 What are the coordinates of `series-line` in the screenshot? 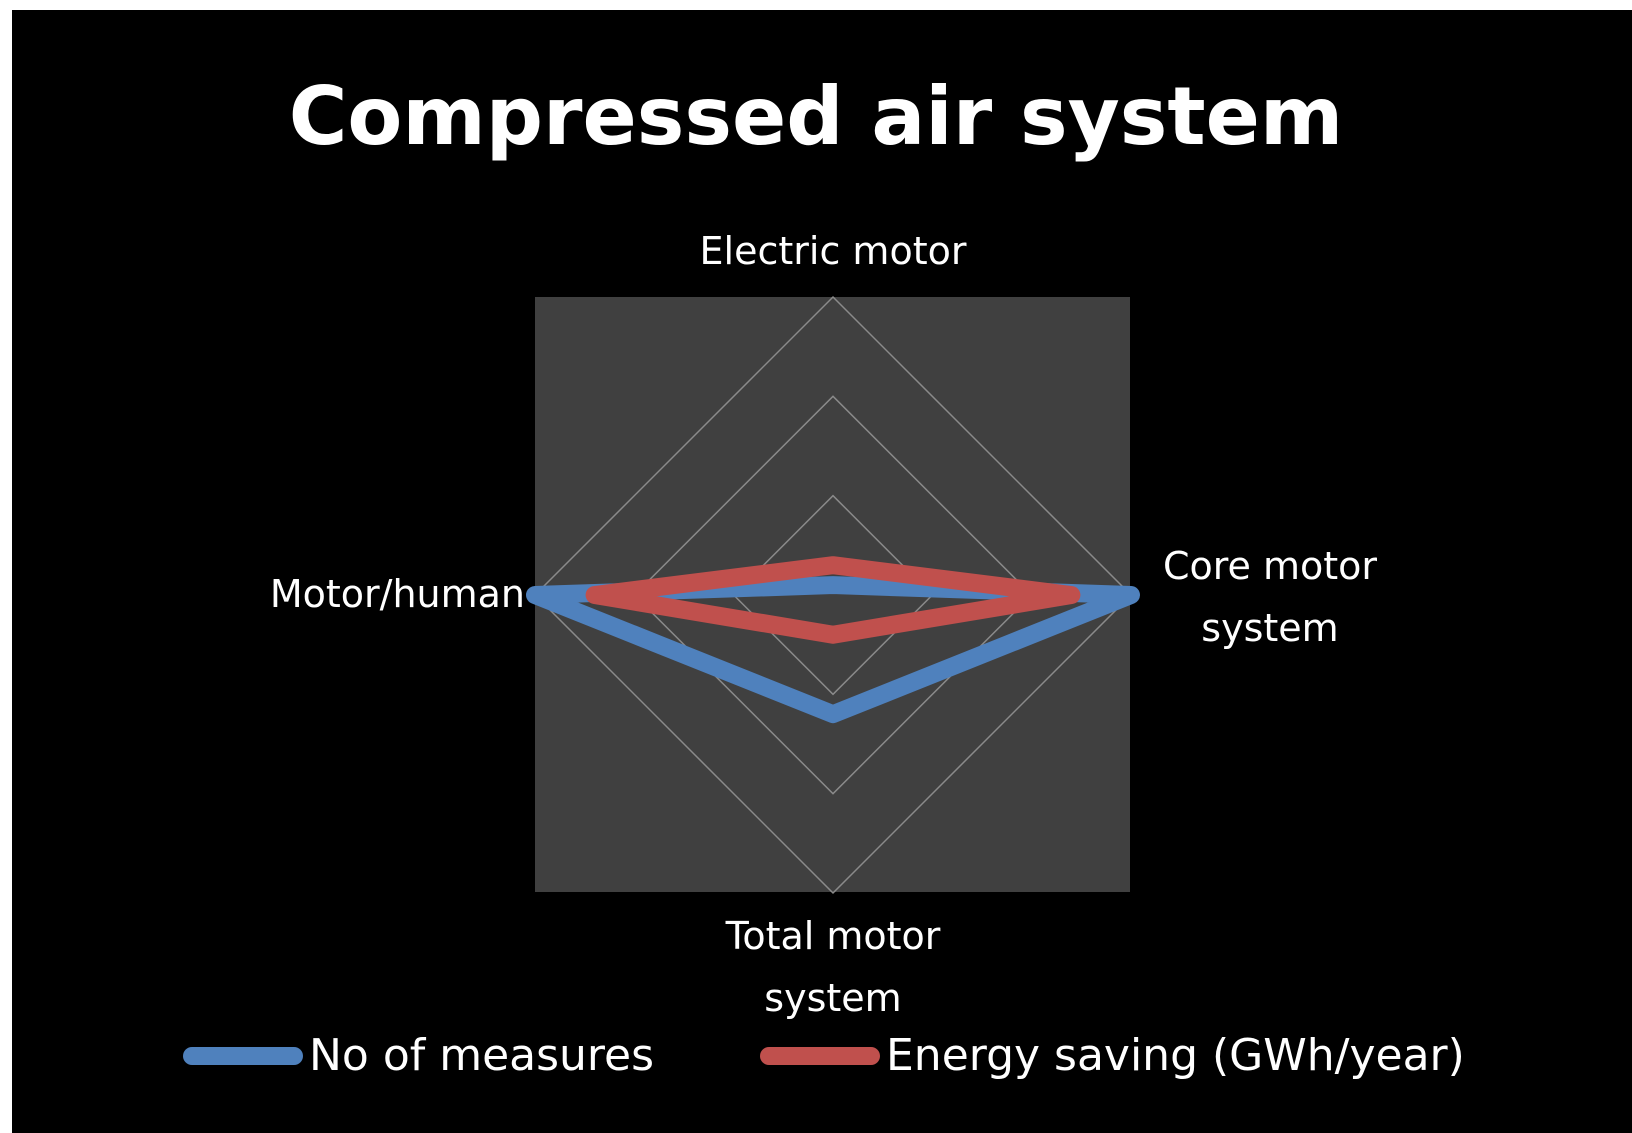 It's located at (833, 600).